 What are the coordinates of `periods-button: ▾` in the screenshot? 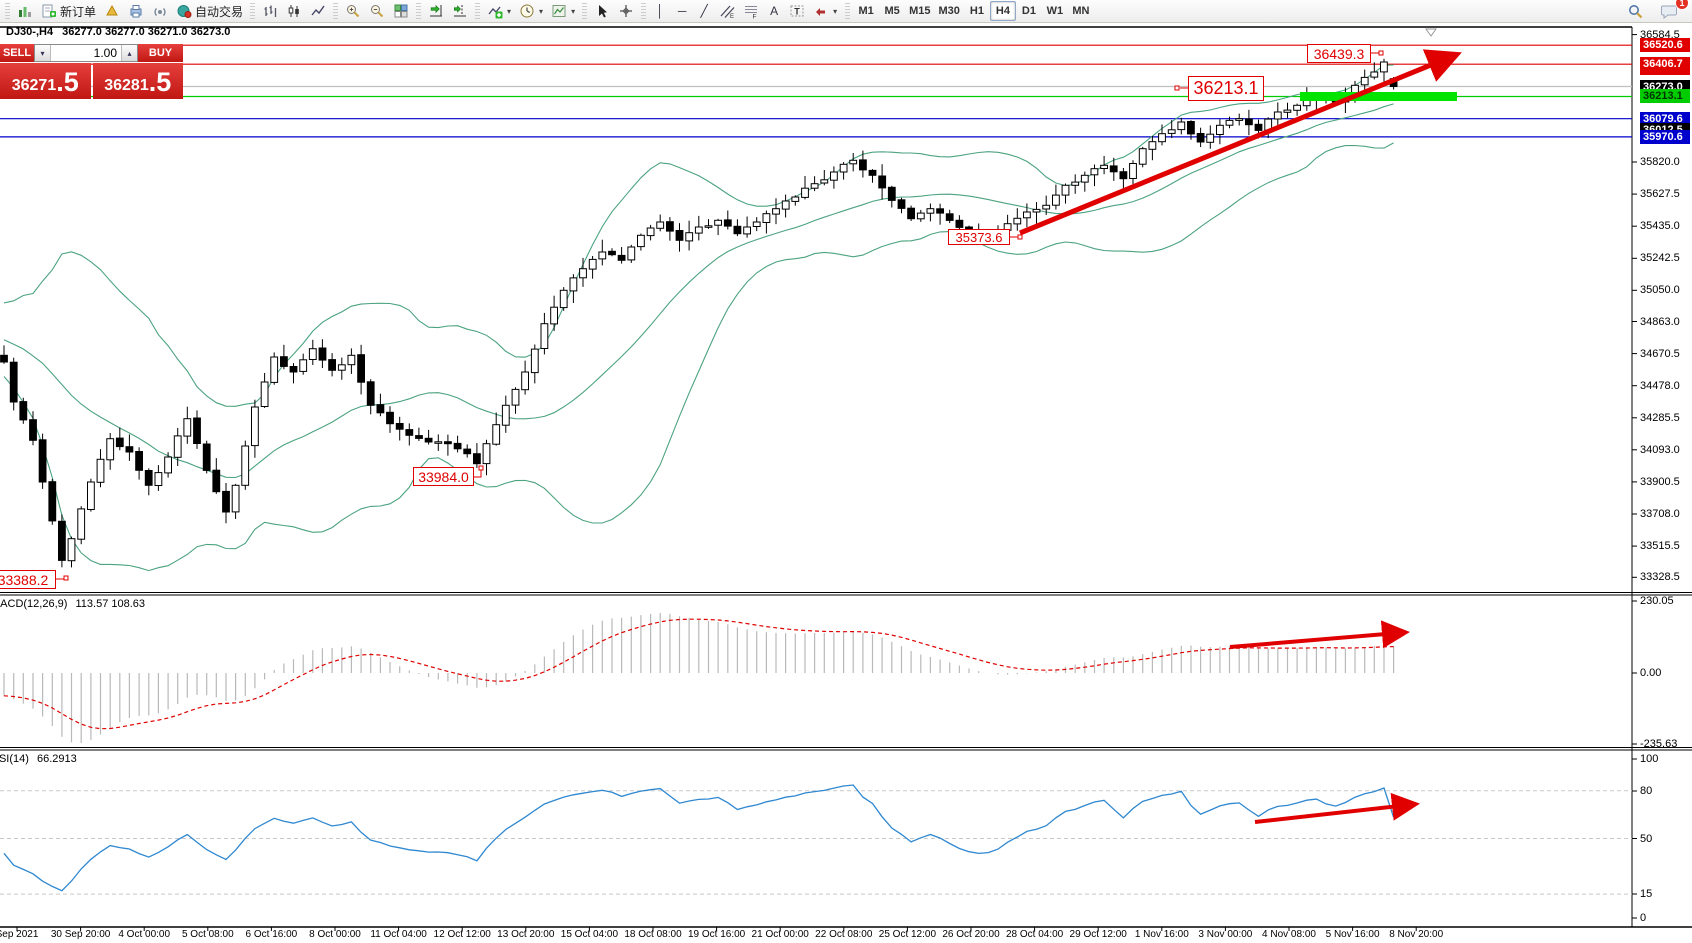 It's located at (531, 11).